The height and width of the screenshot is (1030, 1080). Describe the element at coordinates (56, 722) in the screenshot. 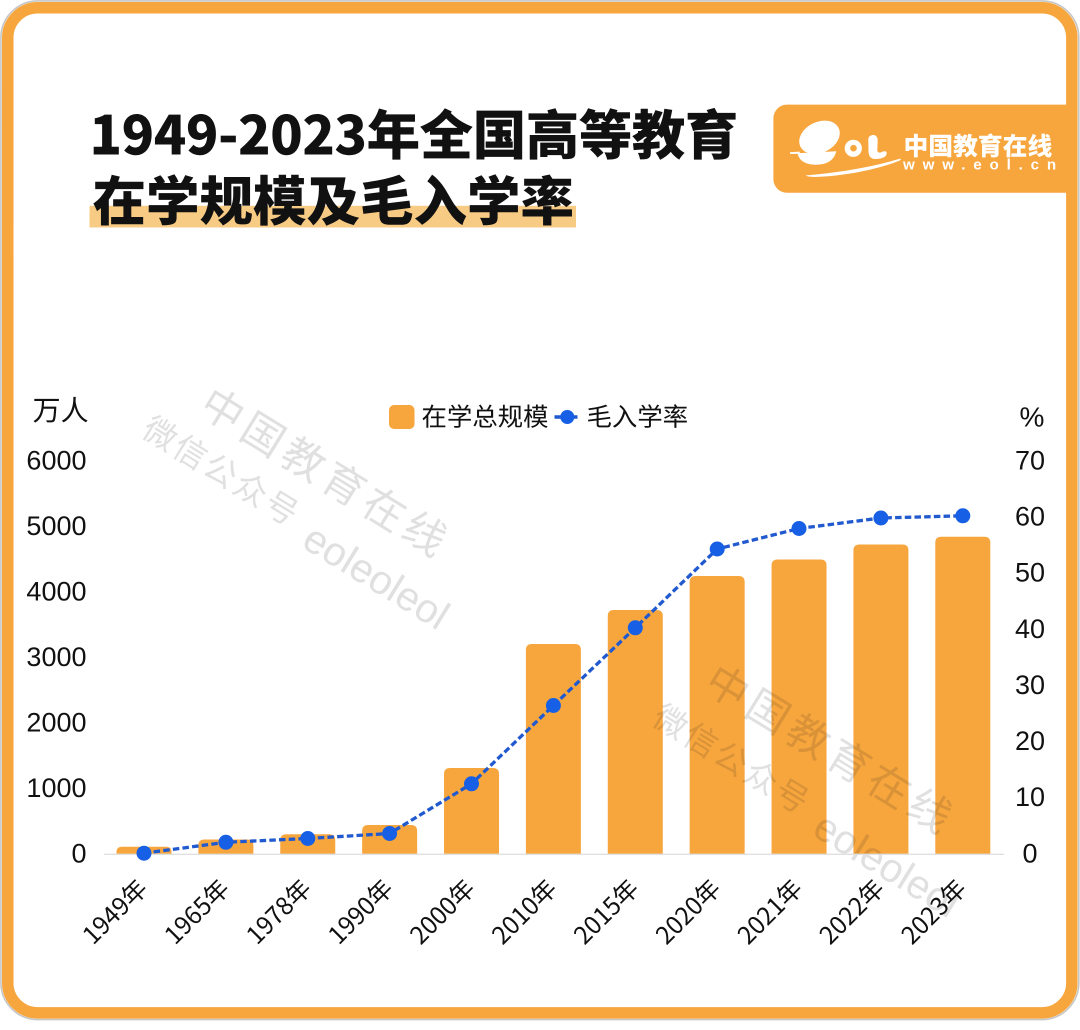

I see `svg-text: 2000` at that location.